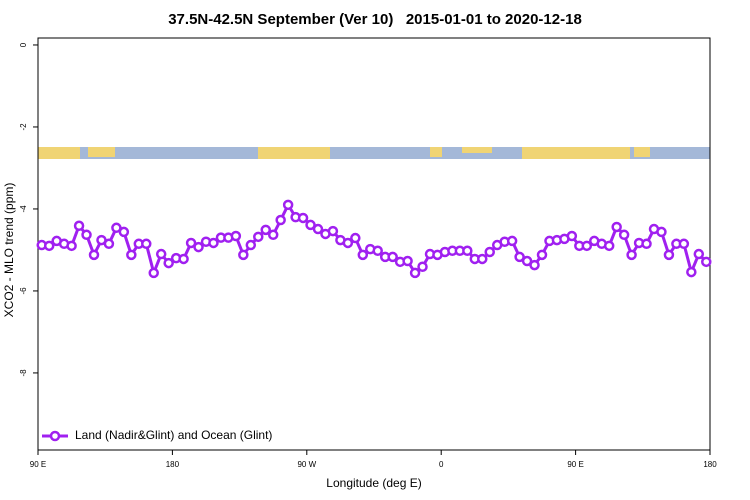  I want to click on y-axis-title: XCO2 - MLO trend (ppm), so click(9, 250).